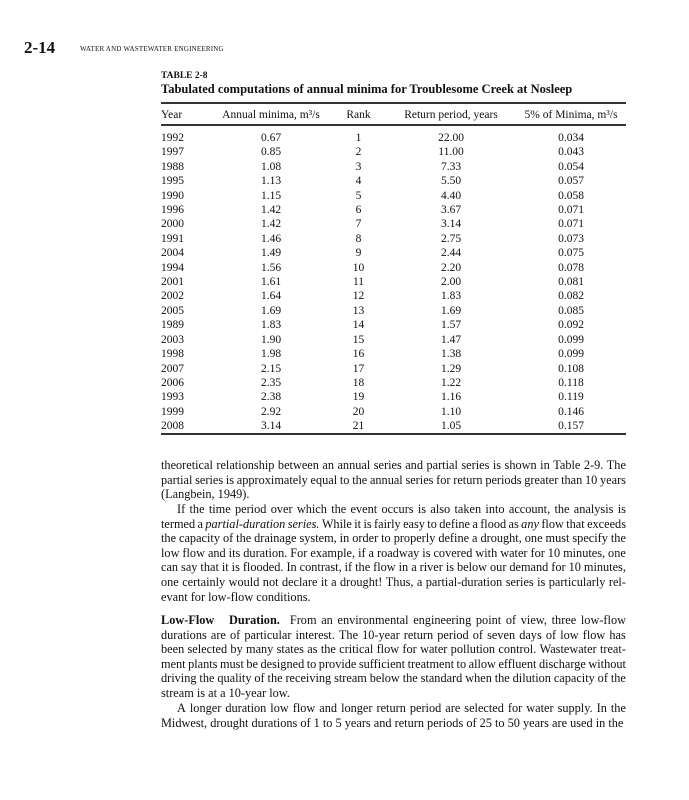 The width and height of the screenshot is (689, 800). I want to click on word: not, so click(271, 582).